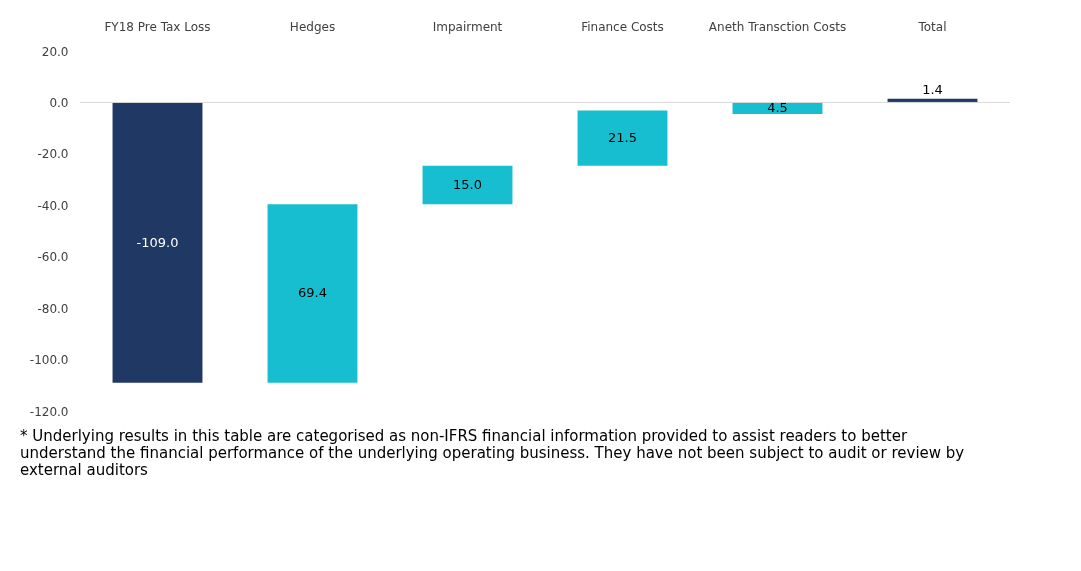 This screenshot has height=571, width=1081. I want to click on text: * Underlying results in this table are categorised as non-IFRS financial information provided to assist readers to better understand the financial performance of the underlying operating business. They have not been subject to audit or review by external auditors, so click(492, 453).